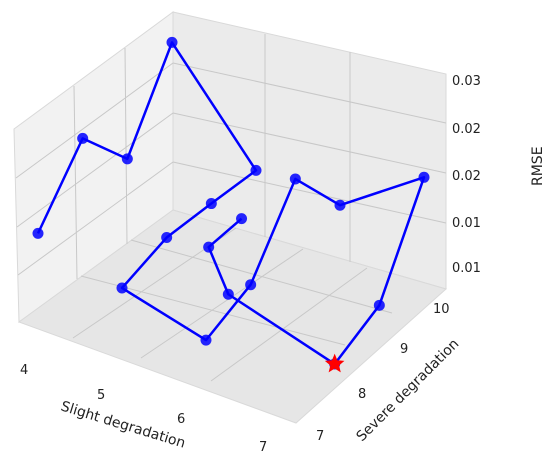  What do you see at coordinates (320, 436) in the screenshot?
I see `y-tick-label: 7` at bounding box center [320, 436].